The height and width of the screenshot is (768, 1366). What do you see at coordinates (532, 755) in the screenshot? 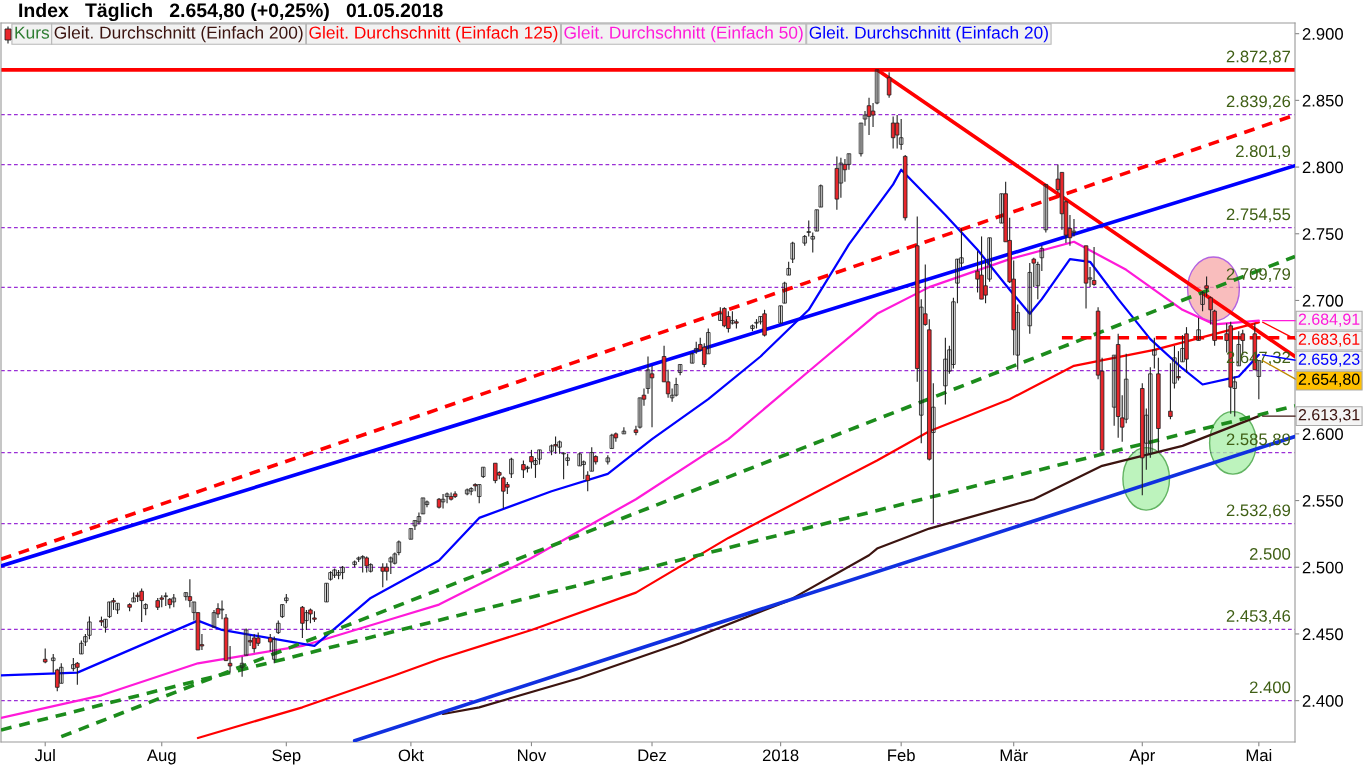
I see `x-tick-label: Nov` at bounding box center [532, 755].